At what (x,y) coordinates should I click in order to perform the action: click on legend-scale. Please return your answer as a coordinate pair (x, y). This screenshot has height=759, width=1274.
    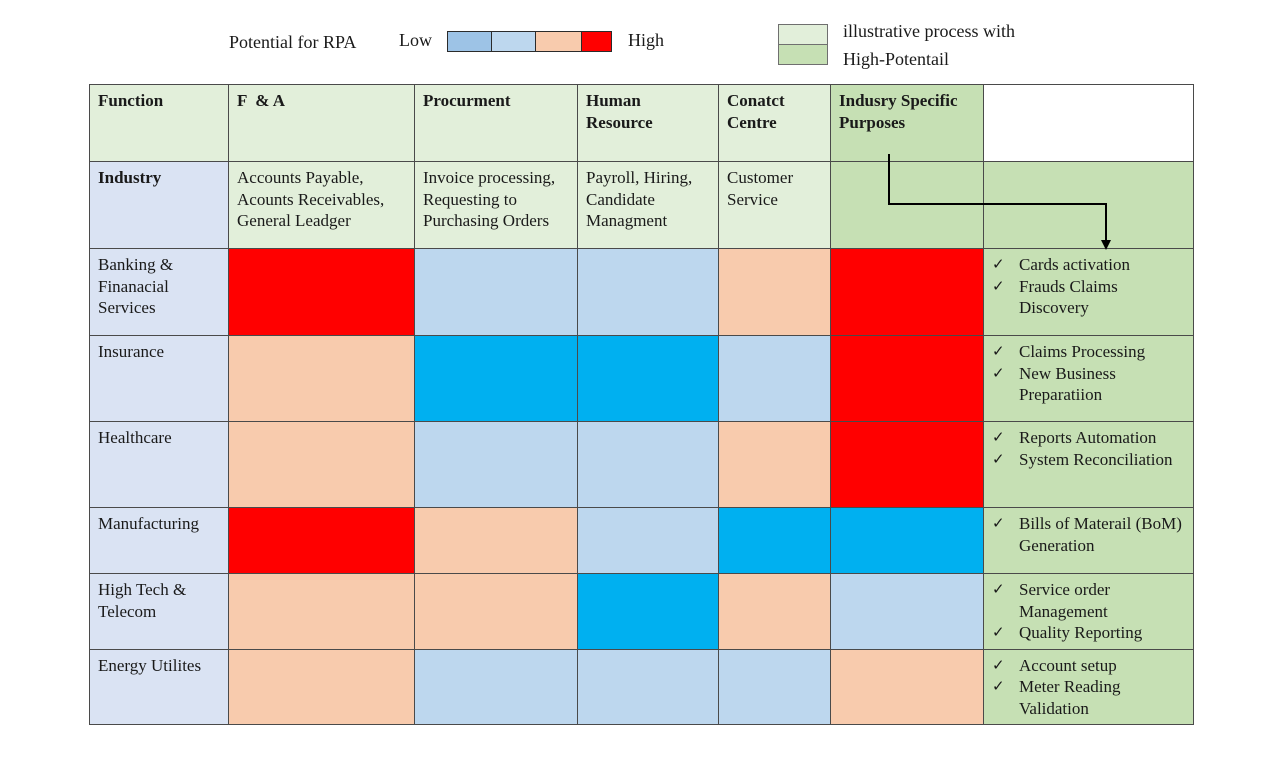
    Looking at the image, I should click on (529, 41).